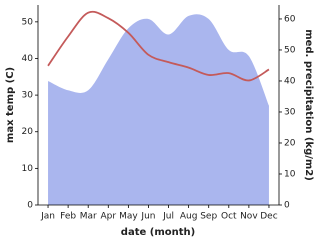 The image size is (320, 242). I want to click on x-tick-label: Sep, so click(208, 217).